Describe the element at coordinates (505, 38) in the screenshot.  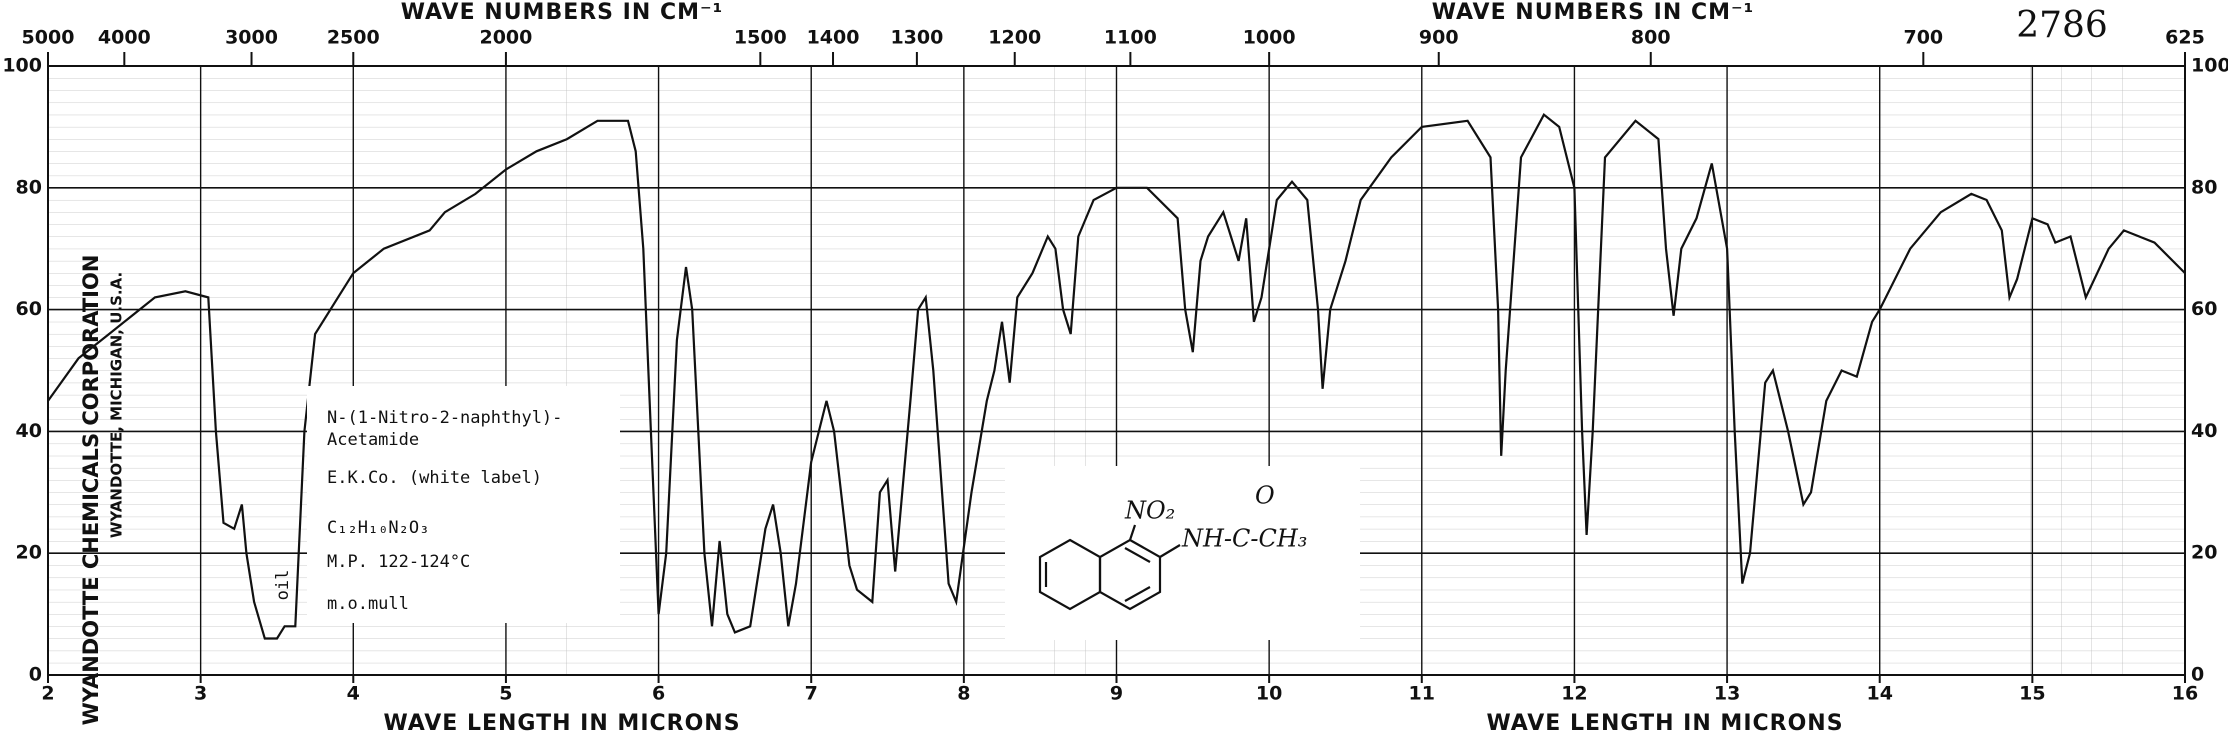
I see `x2-tick-label: 2000` at that location.